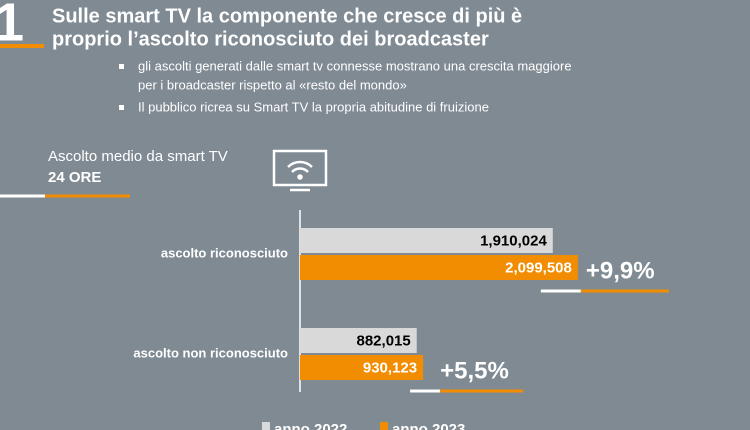 This screenshot has height=430, width=750. Describe the element at coordinates (12, 26) in the screenshot. I see `section-number: 1` at that location.